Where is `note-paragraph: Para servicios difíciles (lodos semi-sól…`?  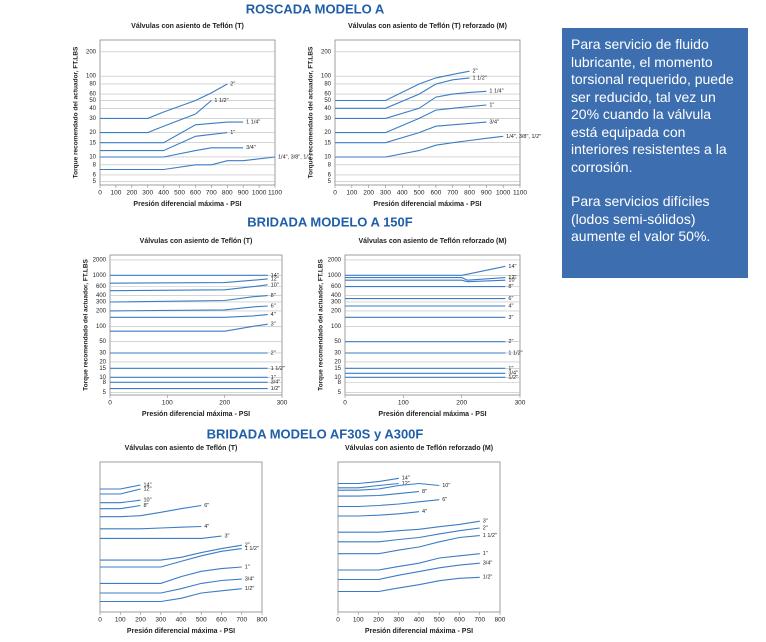 note-paragraph: Para servicios difíciles (lodos semi-sól… is located at coordinates (641, 218).